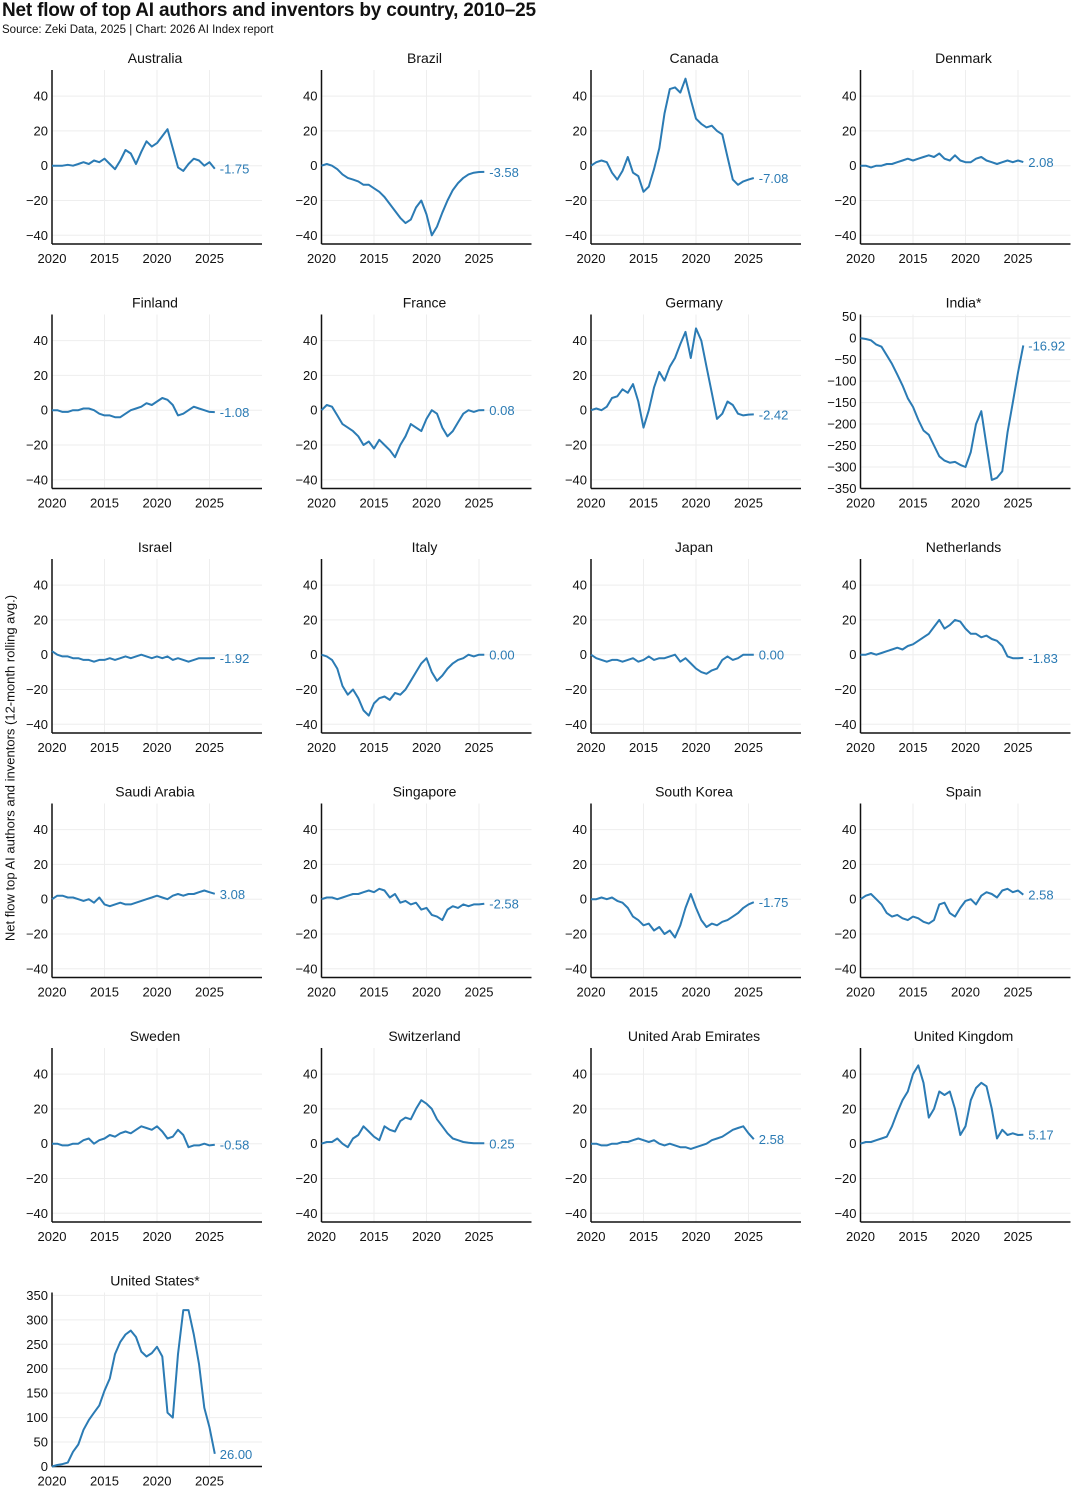 This screenshot has width=1080, height=1500. I want to click on end-value-label: -1.83, so click(1043, 658).